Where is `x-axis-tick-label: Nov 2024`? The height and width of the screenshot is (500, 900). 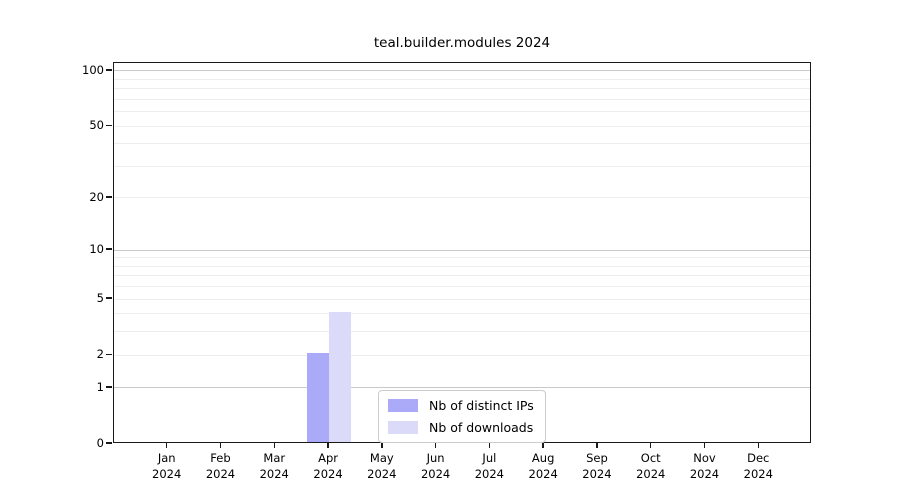 x-axis-tick-label: Nov 2024 is located at coordinates (704, 466).